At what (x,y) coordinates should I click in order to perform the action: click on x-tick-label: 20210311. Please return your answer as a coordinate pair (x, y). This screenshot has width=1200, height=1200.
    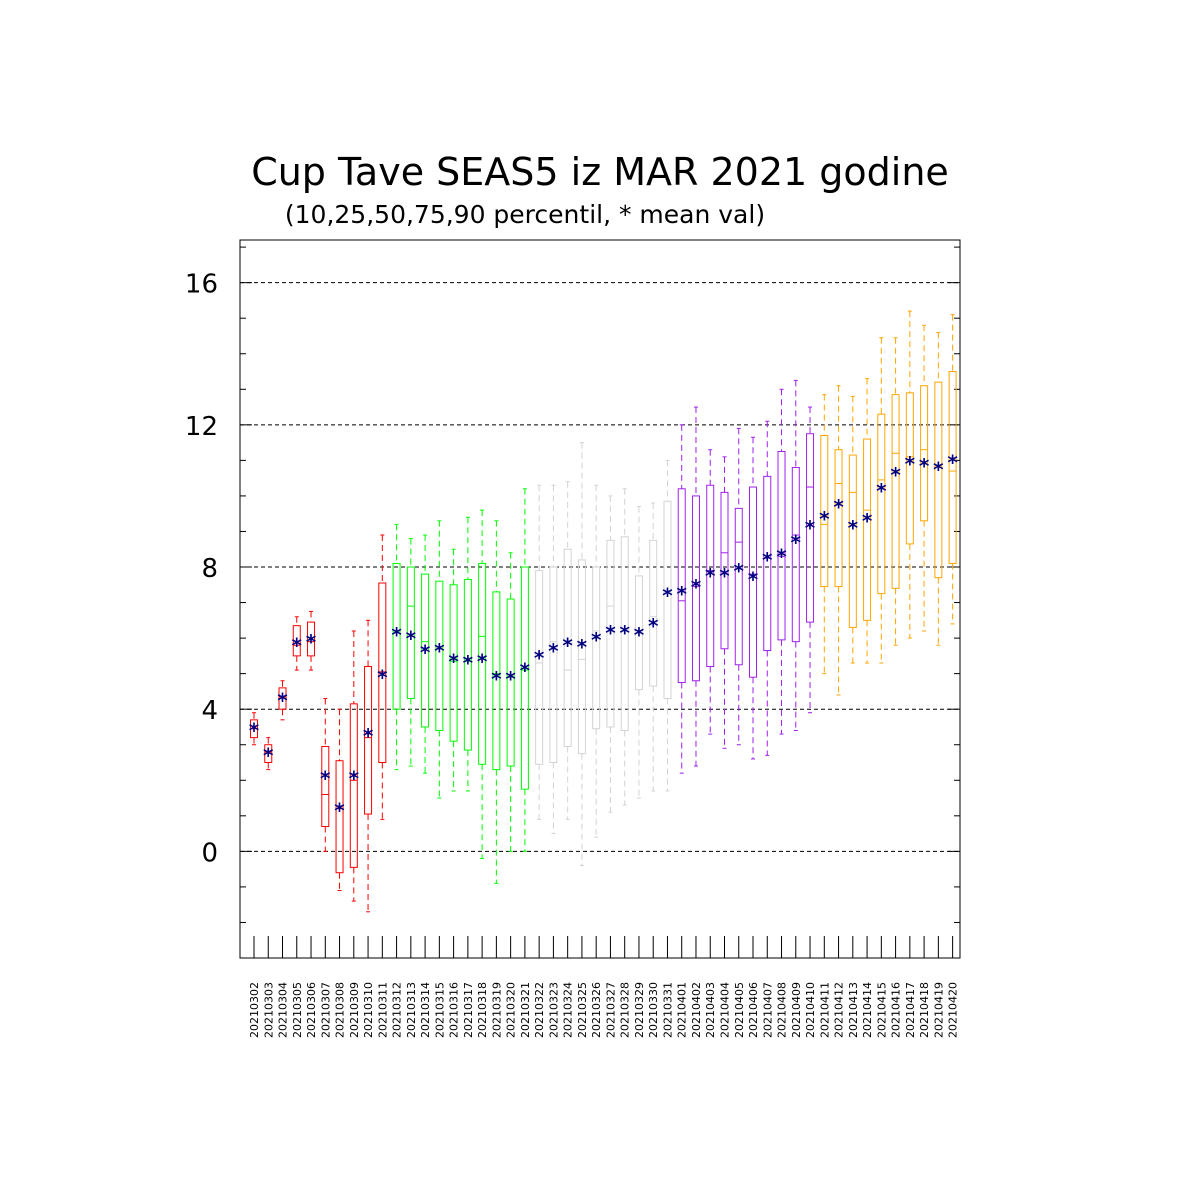
    Looking at the image, I should click on (382, 1010).